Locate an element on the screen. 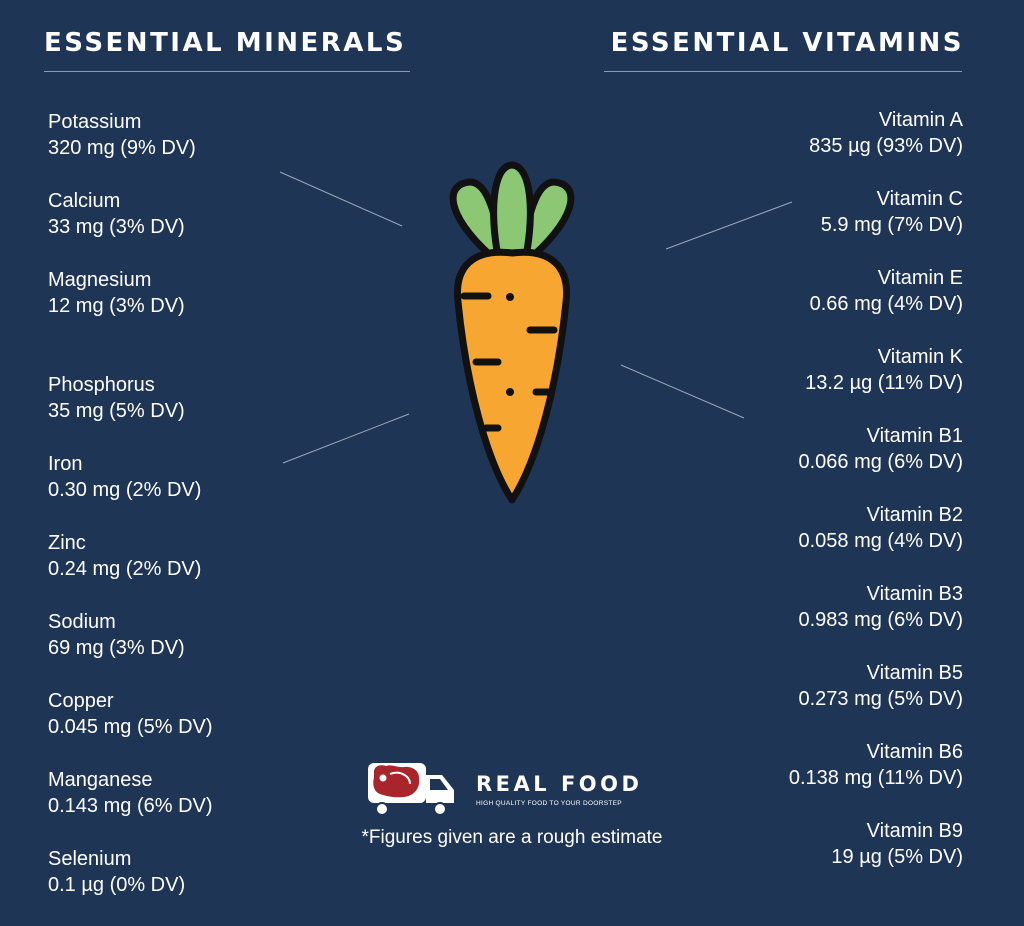 The height and width of the screenshot is (926, 1024). vitamin-amount: 19 µg (5% DV) is located at coordinates (897, 857).